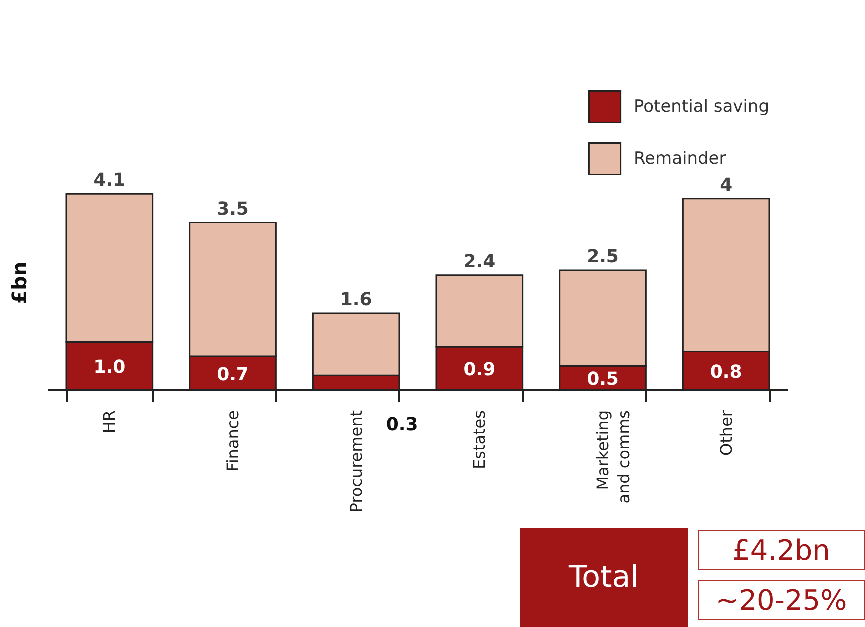  I want to click on data-label: 0.5, so click(603, 379).